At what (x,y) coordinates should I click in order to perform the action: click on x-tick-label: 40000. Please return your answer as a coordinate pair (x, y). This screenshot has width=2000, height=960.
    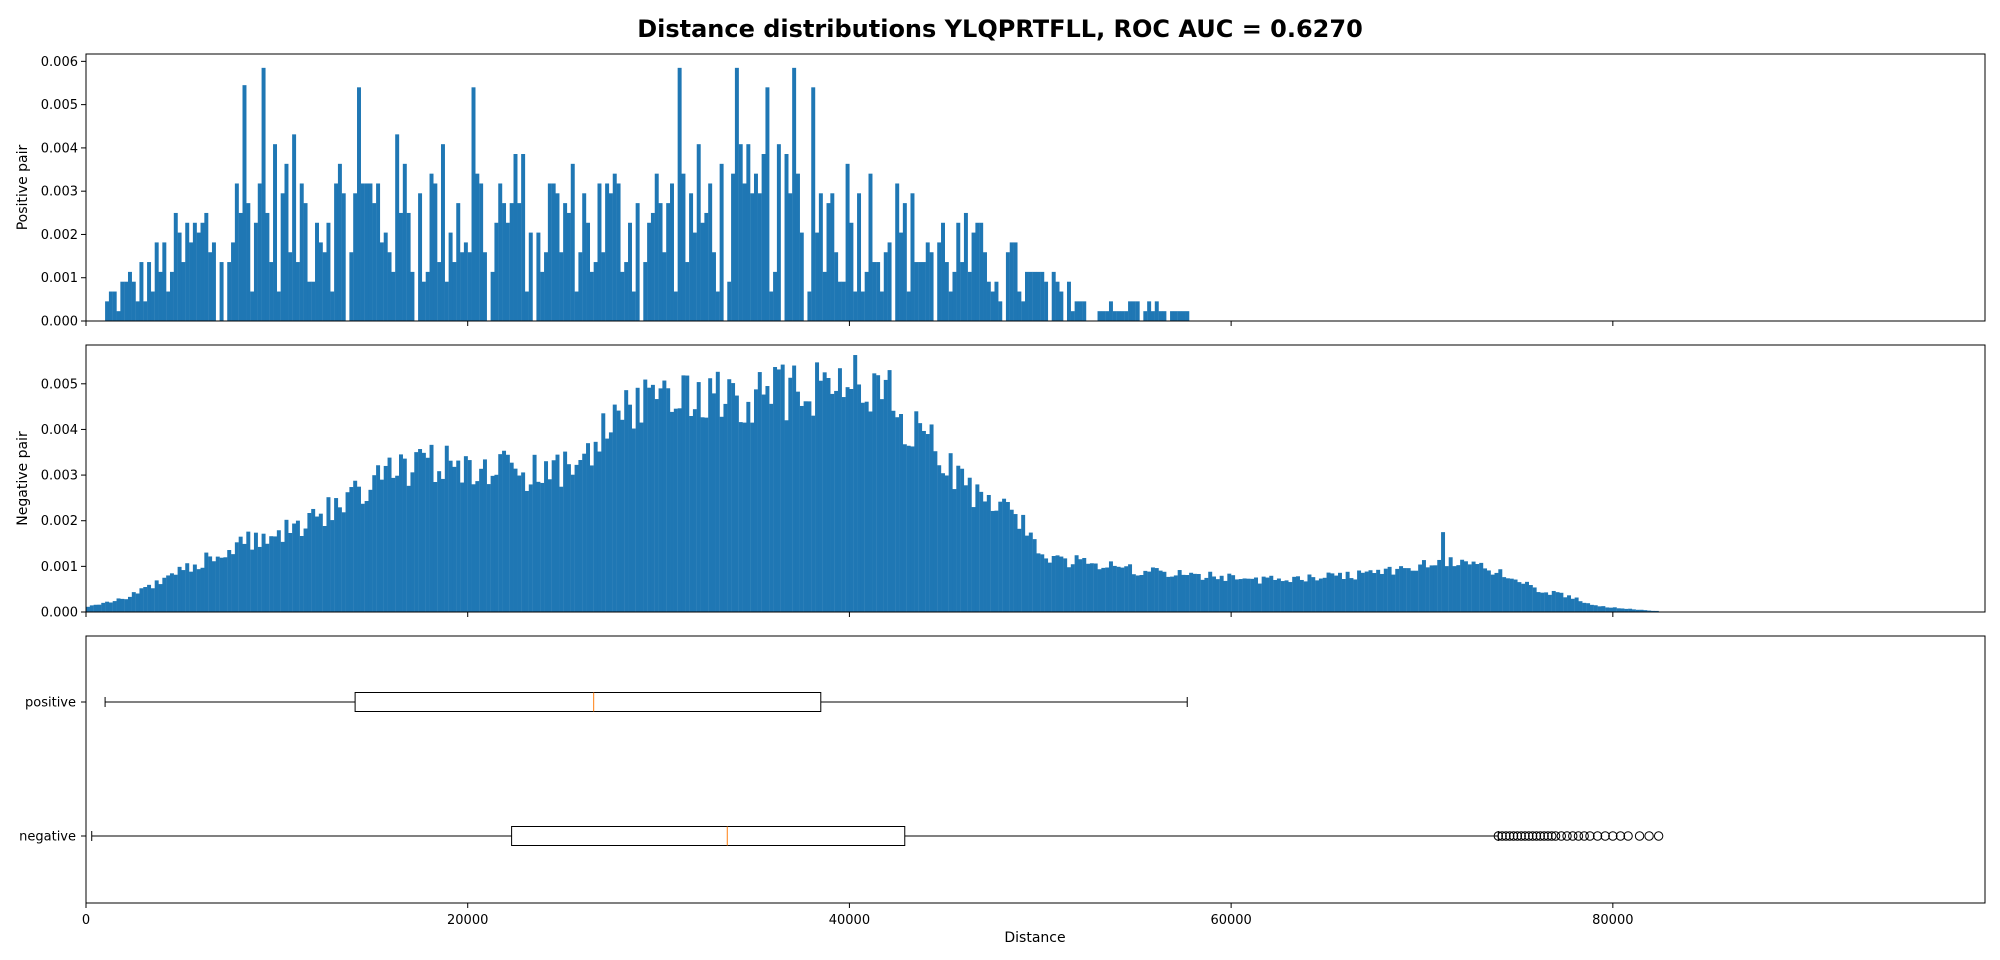
    Looking at the image, I should click on (849, 920).